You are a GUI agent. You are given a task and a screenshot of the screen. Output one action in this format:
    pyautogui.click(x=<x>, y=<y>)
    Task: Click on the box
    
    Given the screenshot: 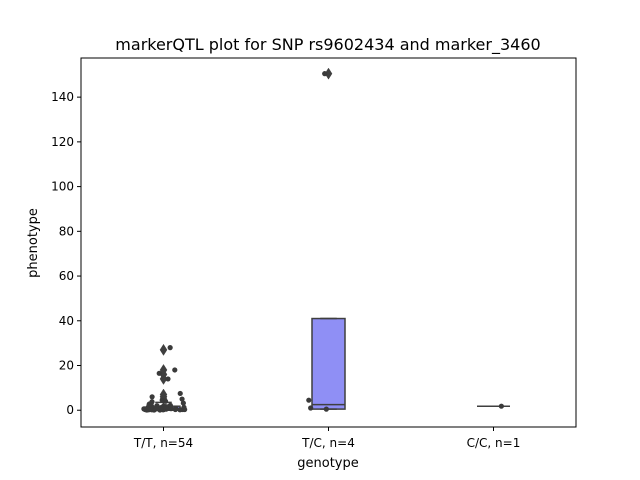 What is the action you would take?
    pyautogui.click(x=328, y=363)
    